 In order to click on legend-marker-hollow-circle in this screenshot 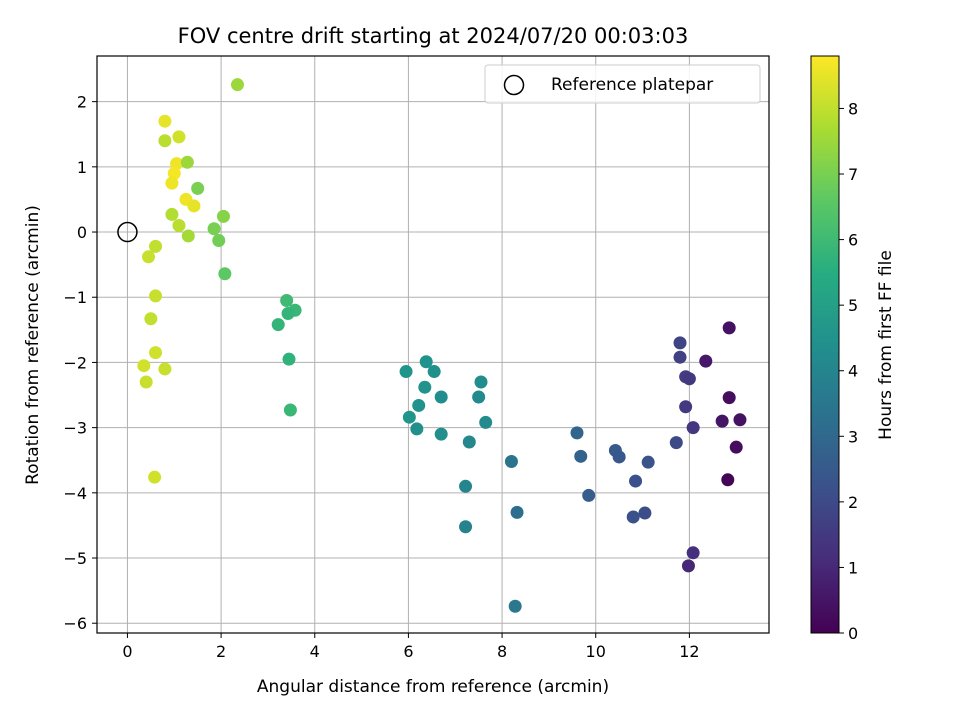, I will do `click(514, 85)`.